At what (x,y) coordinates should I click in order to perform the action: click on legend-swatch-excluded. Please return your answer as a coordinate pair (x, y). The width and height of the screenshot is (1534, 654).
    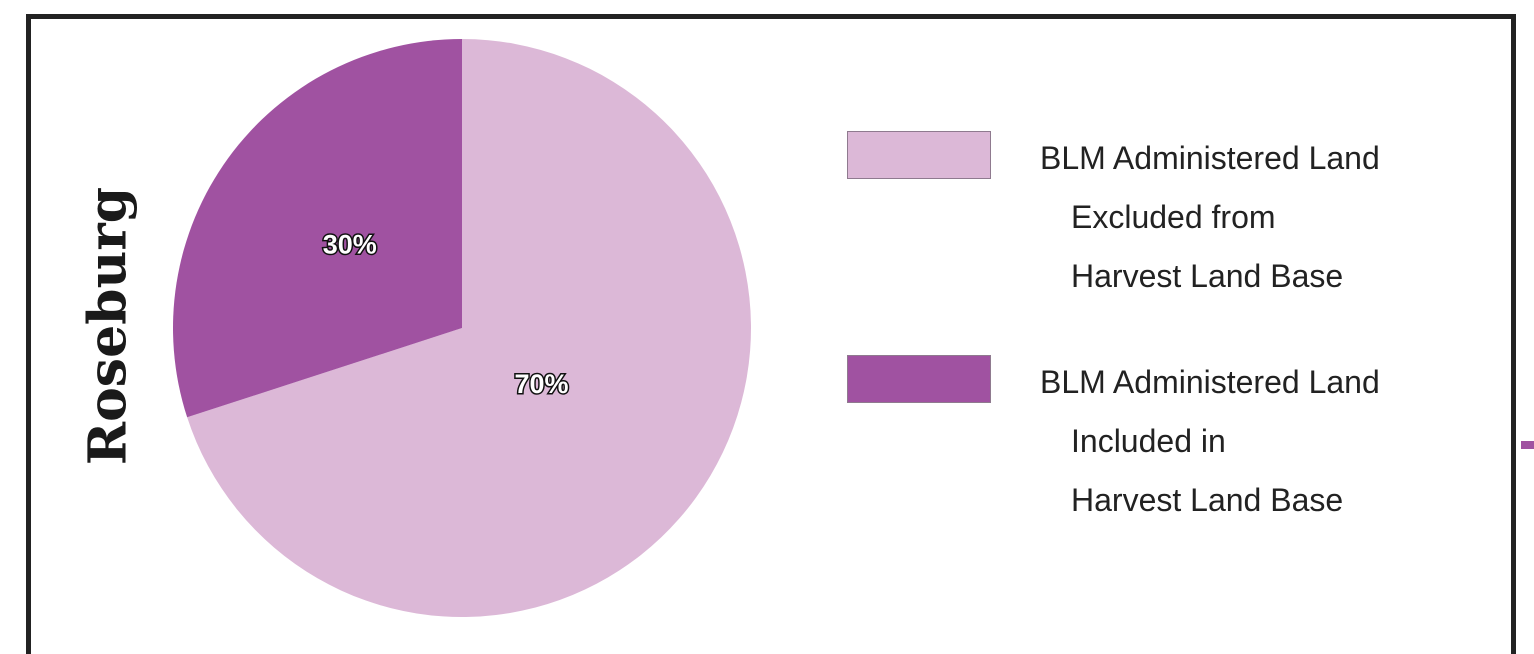
    Looking at the image, I should click on (919, 155).